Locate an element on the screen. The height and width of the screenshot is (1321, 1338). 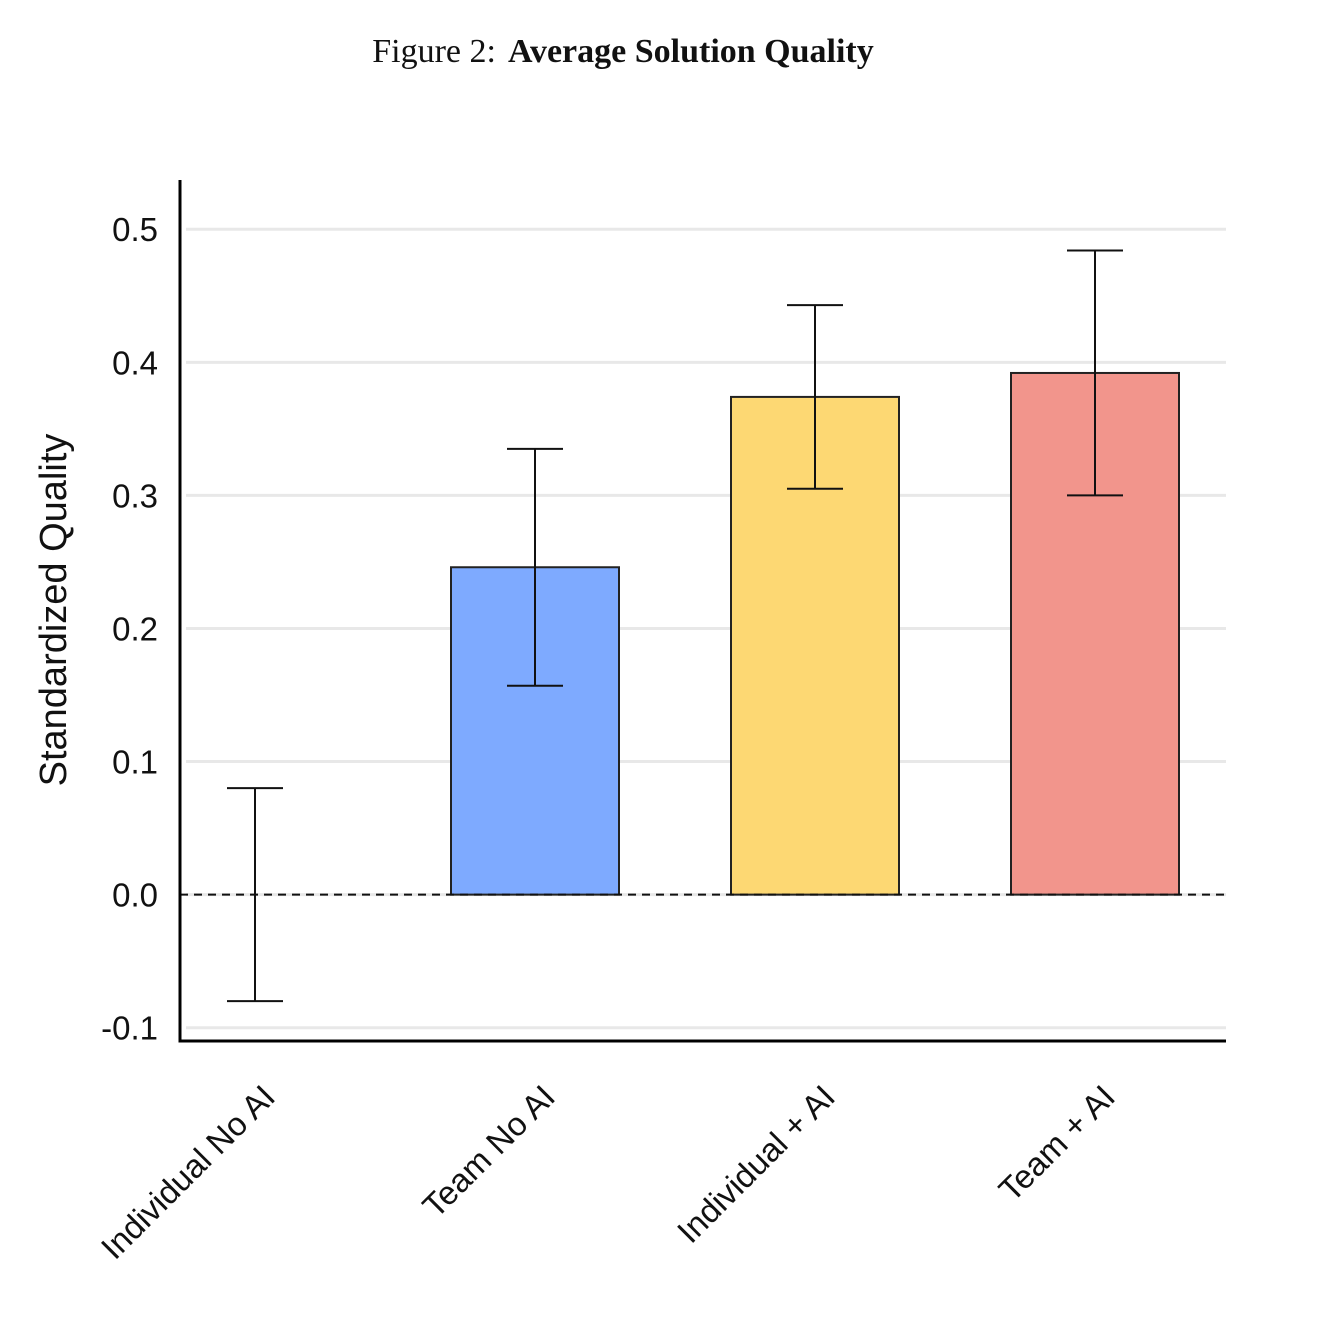
y-tick-label: 0.3 is located at coordinates (135, 495).